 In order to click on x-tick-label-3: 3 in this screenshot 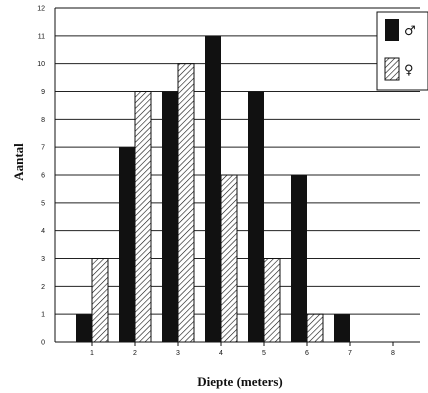, I will do `click(178, 353)`.